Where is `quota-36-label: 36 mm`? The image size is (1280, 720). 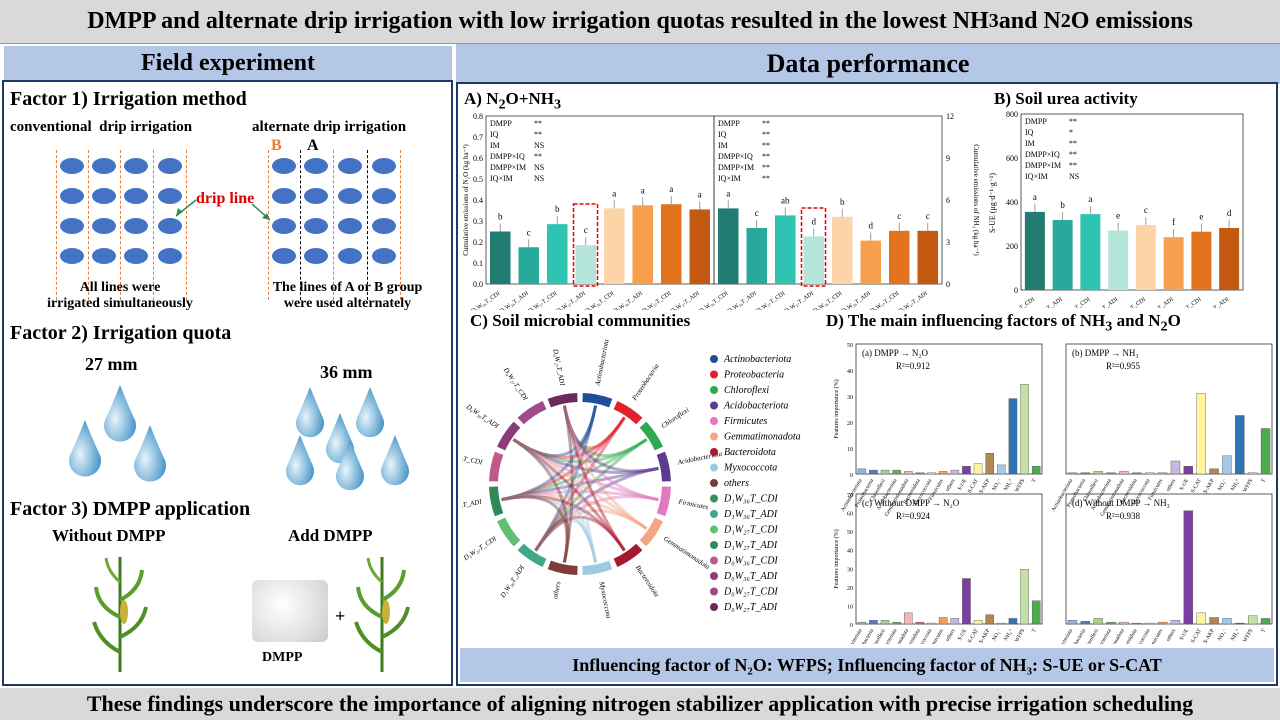 quota-36-label: 36 mm is located at coordinates (346, 372).